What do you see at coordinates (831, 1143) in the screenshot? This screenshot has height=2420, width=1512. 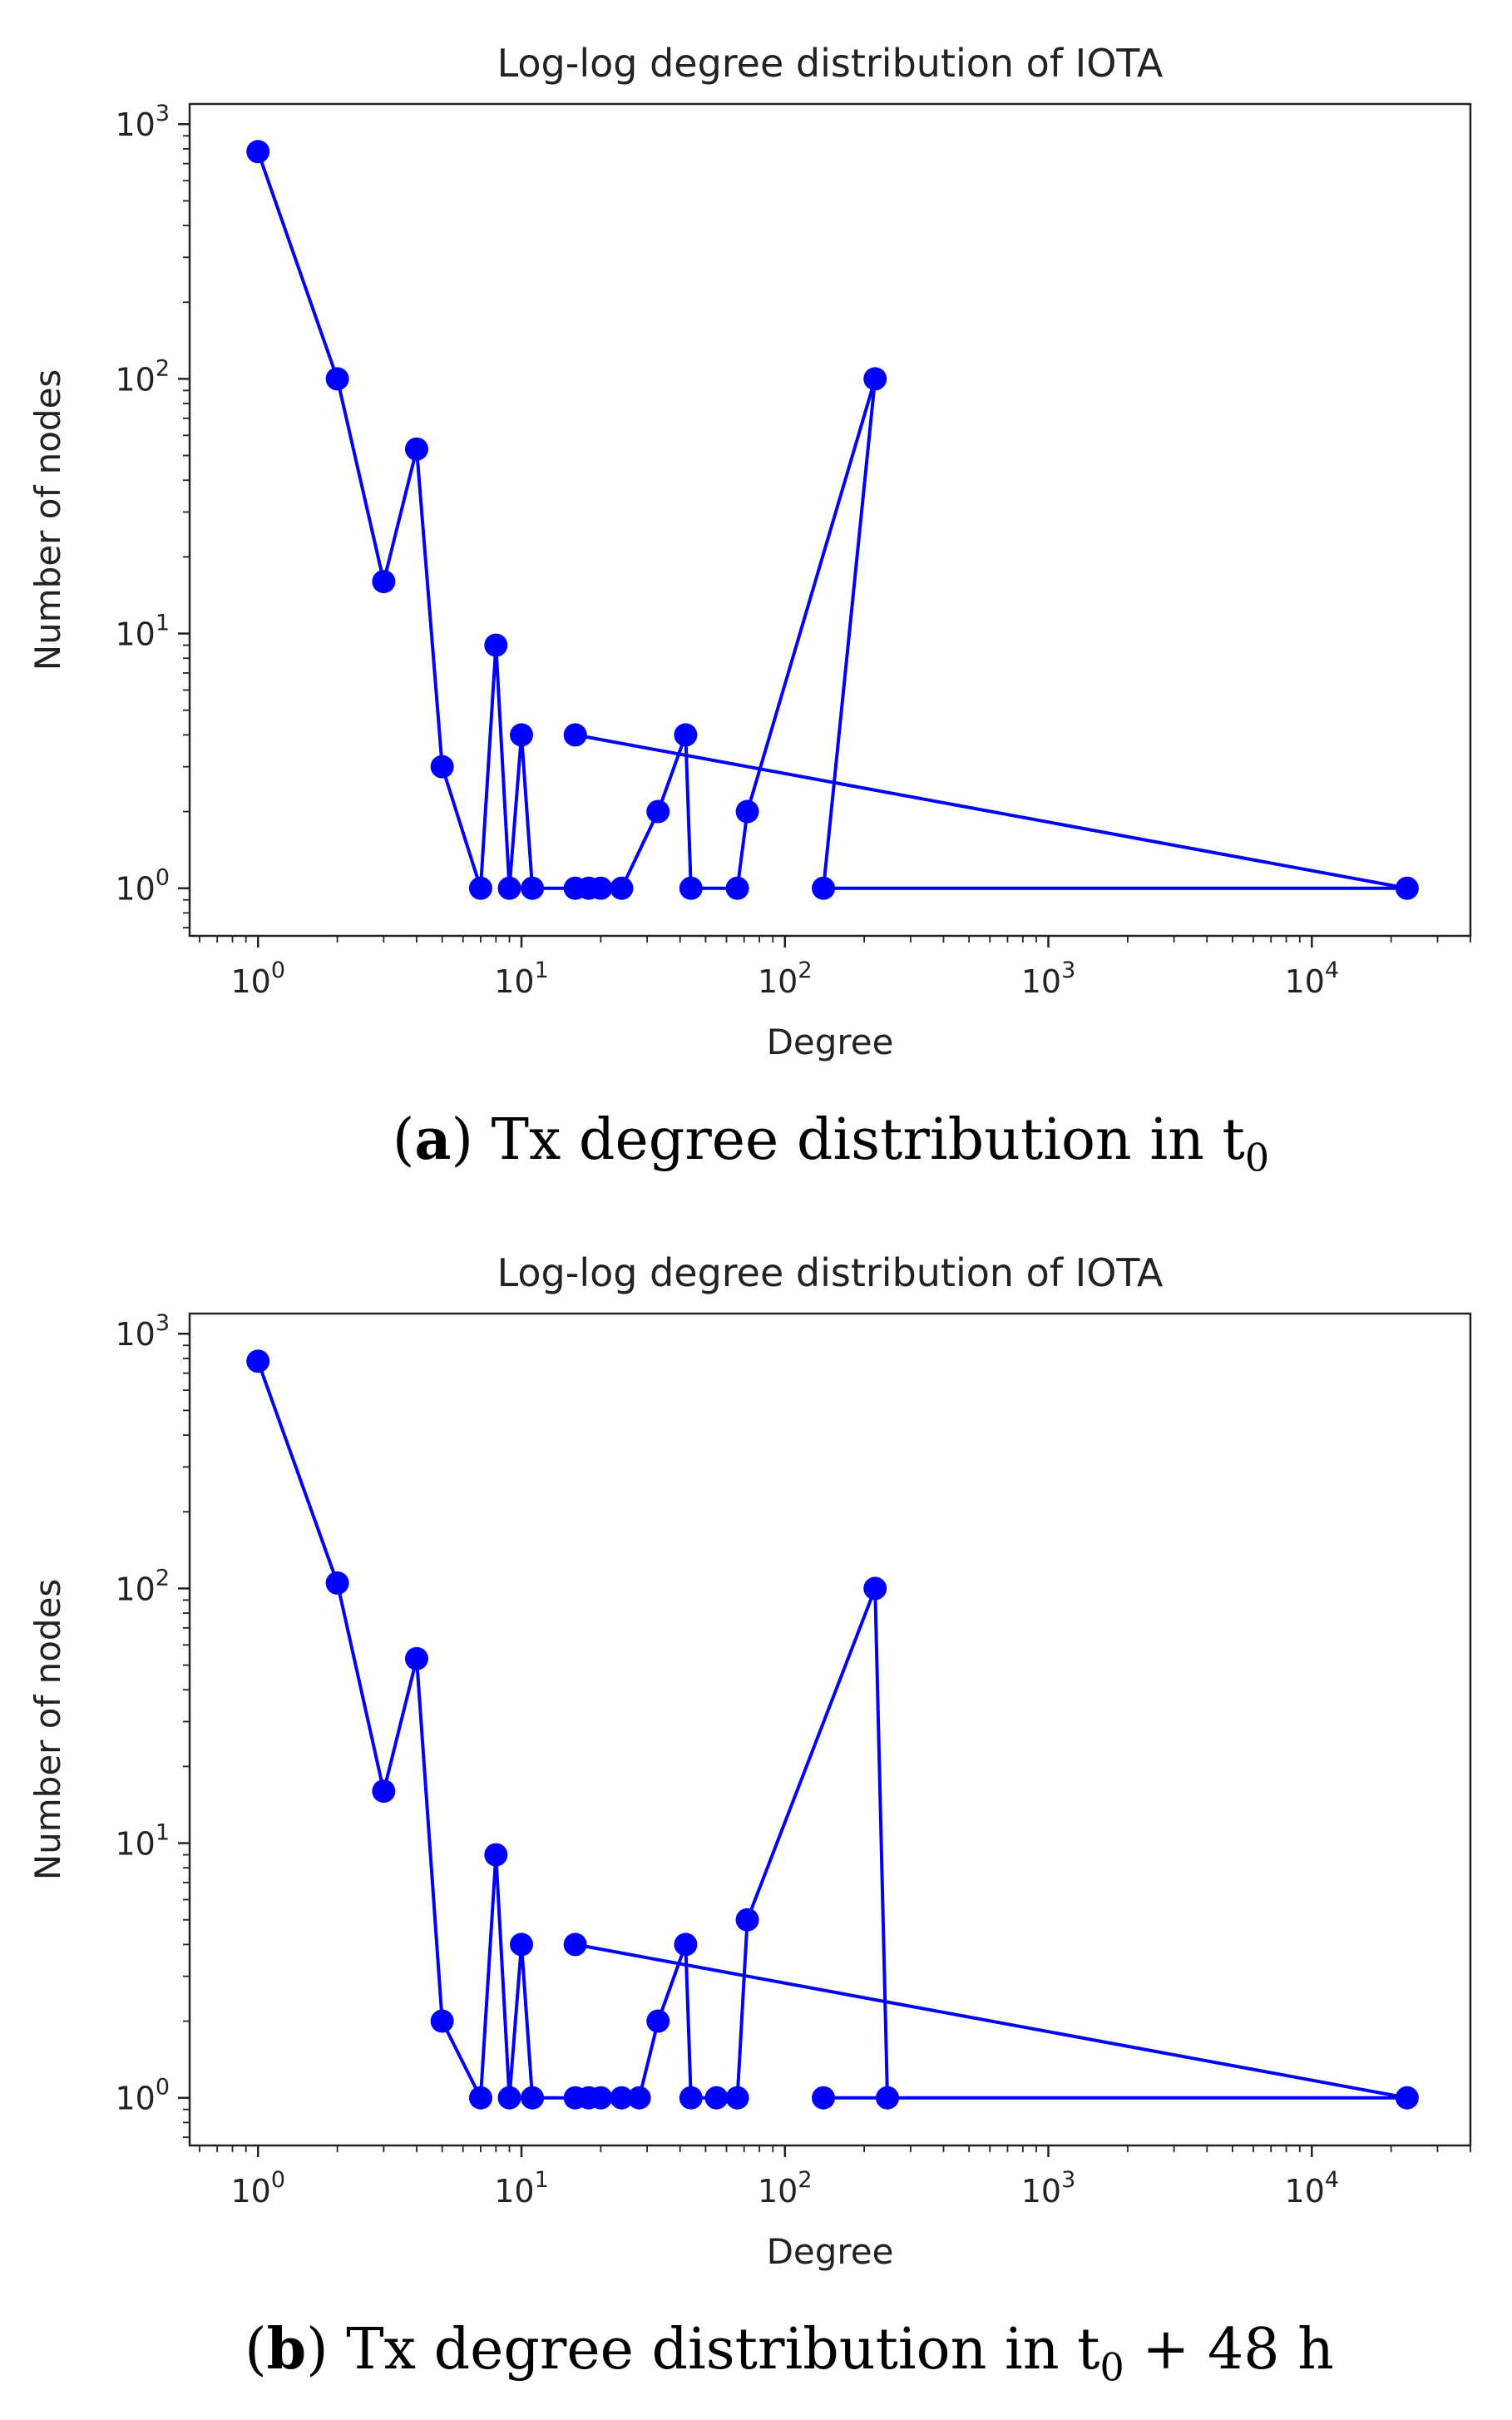 I see `caption-a: (a) Tx degree distribution in t0` at bounding box center [831, 1143].